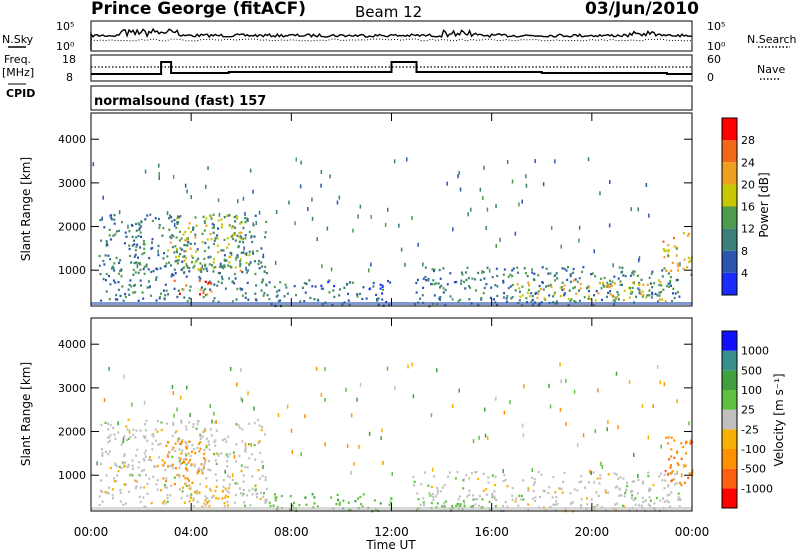  I want to click on power-colorbar-tick-label: 12, so click(748, 229).